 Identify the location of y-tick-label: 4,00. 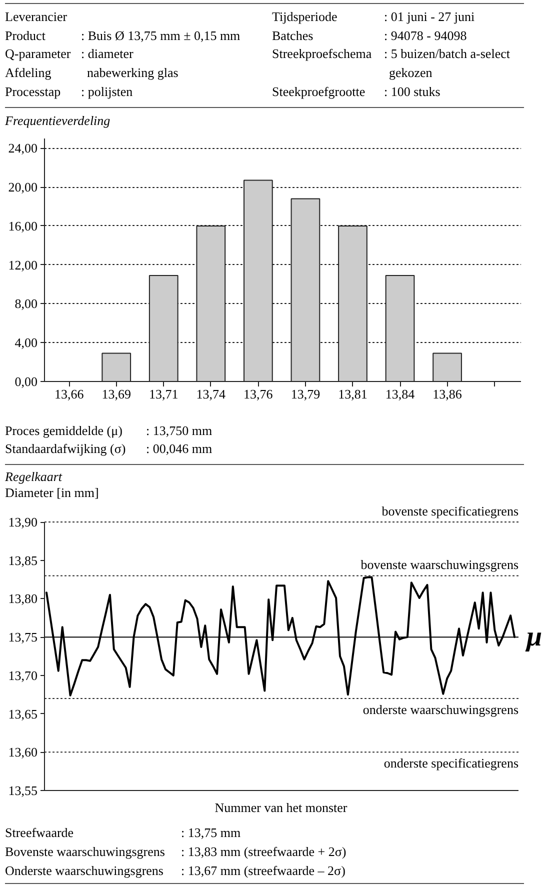
(26, 342).